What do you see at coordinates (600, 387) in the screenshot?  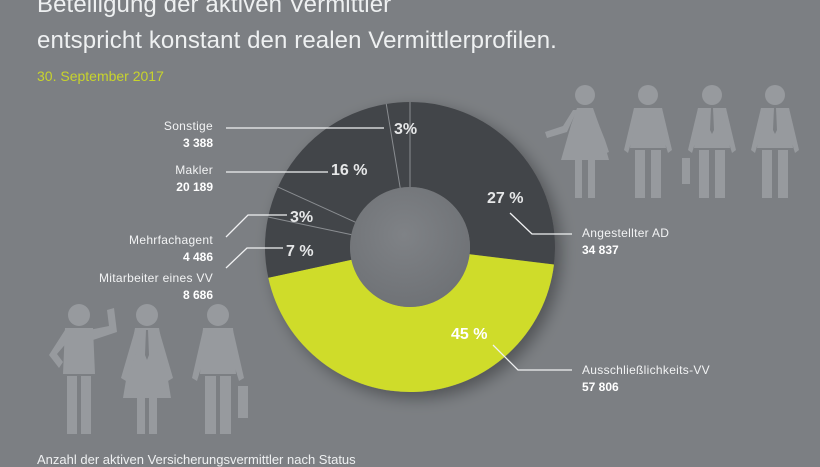 I see `value-ausschliesslichkeit: 57 806` at bounding box center [600, 387].